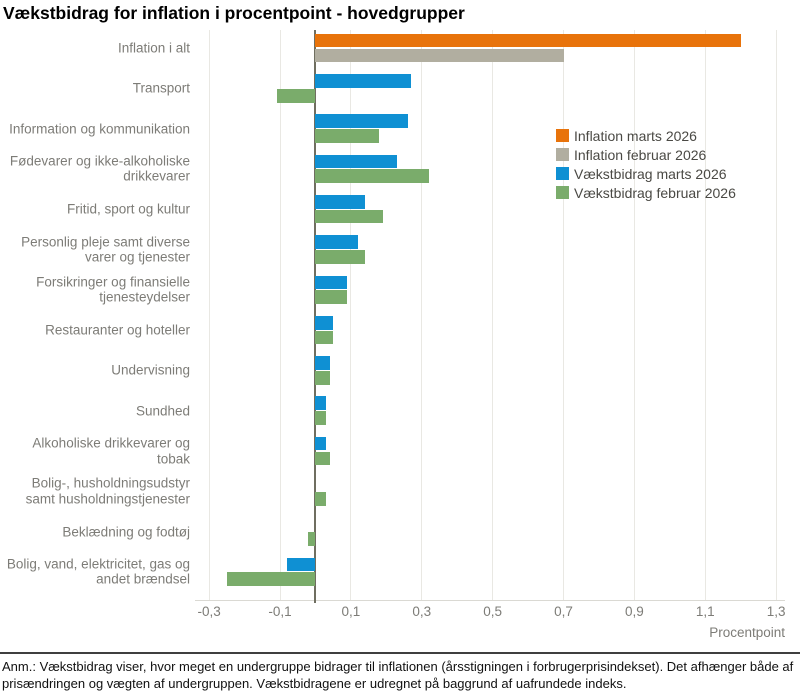 This screenshot has width=800, height=696. I want to click on category-label: Sundhed, so click(162, 410).